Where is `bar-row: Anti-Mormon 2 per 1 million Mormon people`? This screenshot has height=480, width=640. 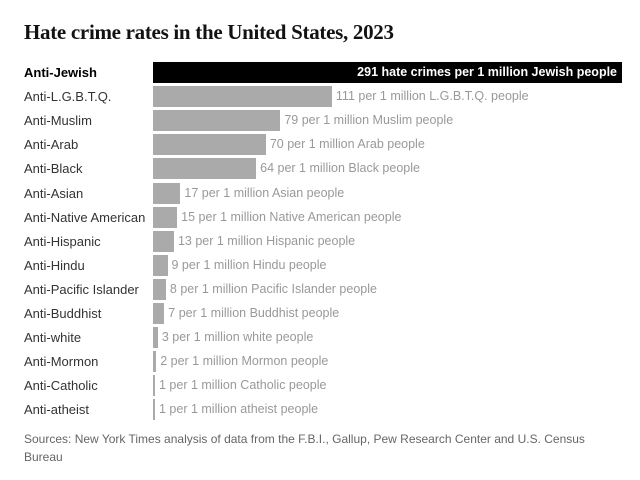
bar-row: Anti-Mormon 2 per 1 million Mormon people is located at coordinates (320, 362).